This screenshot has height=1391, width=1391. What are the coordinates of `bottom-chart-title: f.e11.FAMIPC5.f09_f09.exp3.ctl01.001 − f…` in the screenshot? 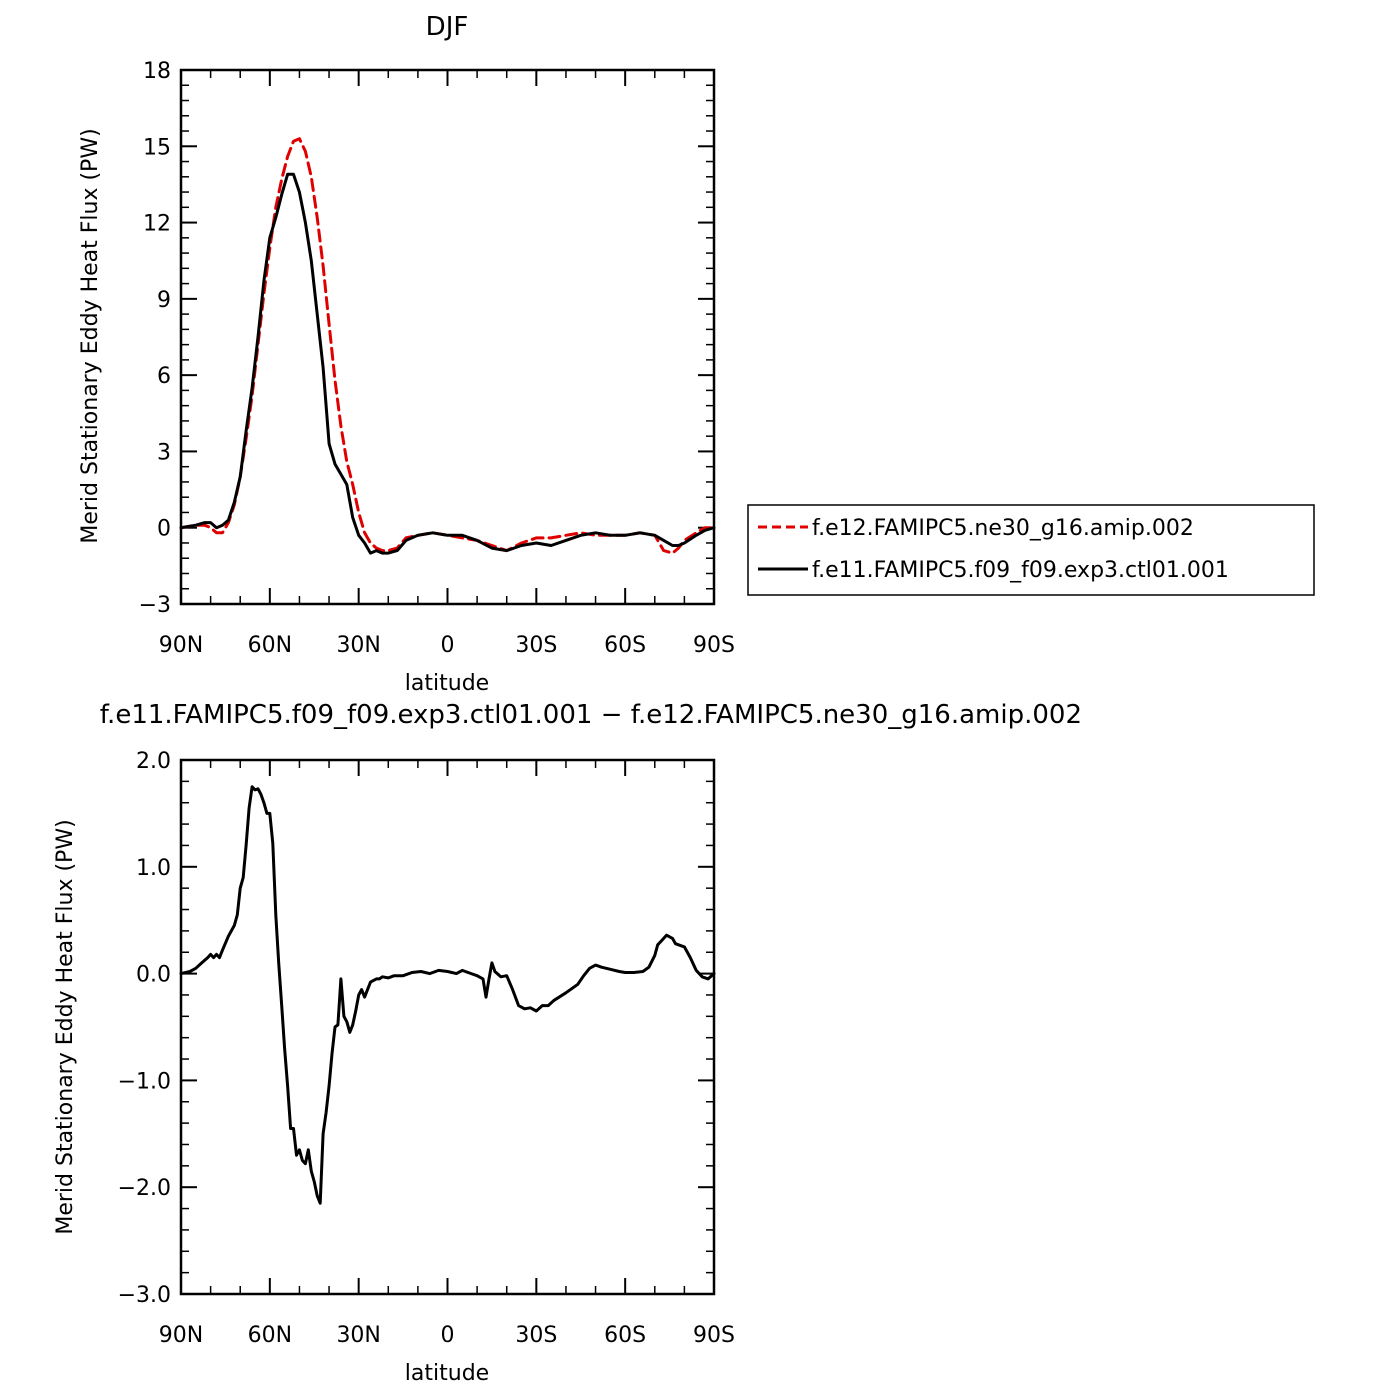 It's located at (591, 715).